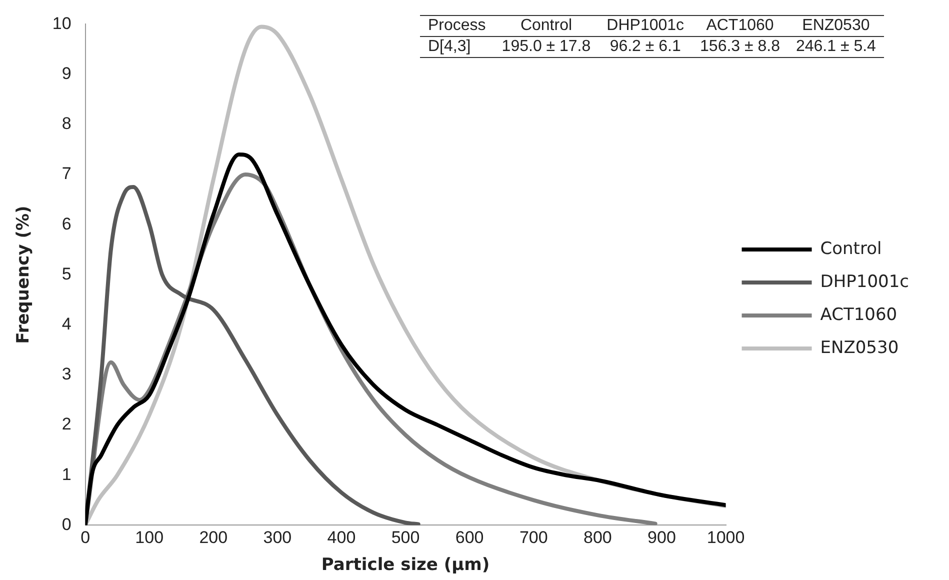 The width and height of the screenshot is (949, 580). Describe the element at coordinates (740, 47) in the screenshot. I see `annotation: 156.3 ± 8.8` at that location.